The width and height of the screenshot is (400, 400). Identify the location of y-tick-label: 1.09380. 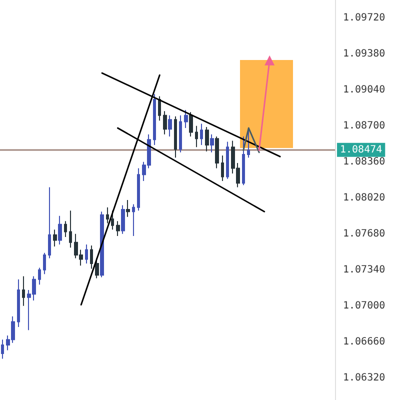
(364, 54).